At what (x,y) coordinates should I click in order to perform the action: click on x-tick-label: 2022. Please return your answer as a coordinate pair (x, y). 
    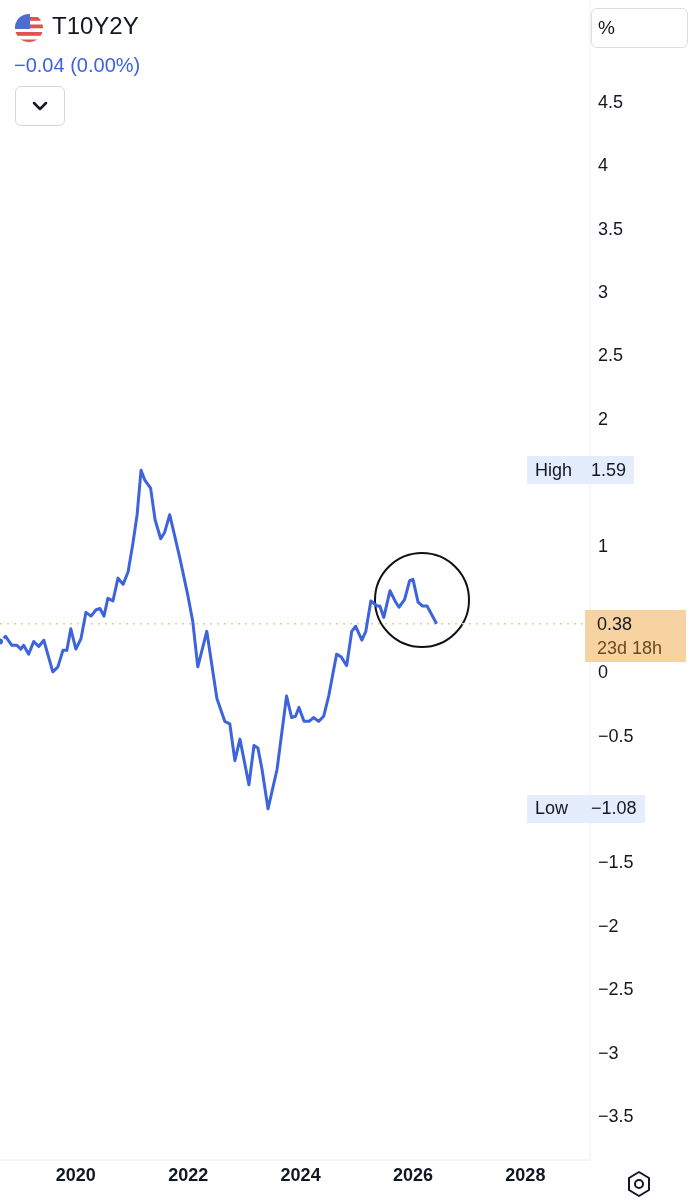
    Looking at the image, I should click on (188, 1174).